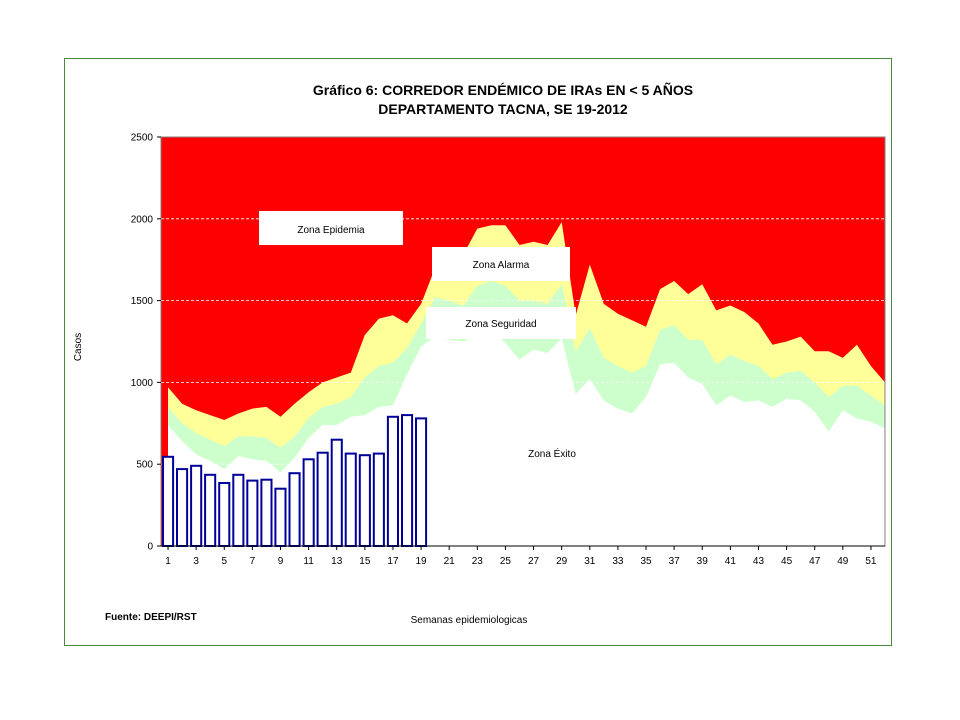 The image size is (960, 720). Describe the element at coordinates (871, 561) in the screenshot. I see `x-tick-label: 51` at that location.